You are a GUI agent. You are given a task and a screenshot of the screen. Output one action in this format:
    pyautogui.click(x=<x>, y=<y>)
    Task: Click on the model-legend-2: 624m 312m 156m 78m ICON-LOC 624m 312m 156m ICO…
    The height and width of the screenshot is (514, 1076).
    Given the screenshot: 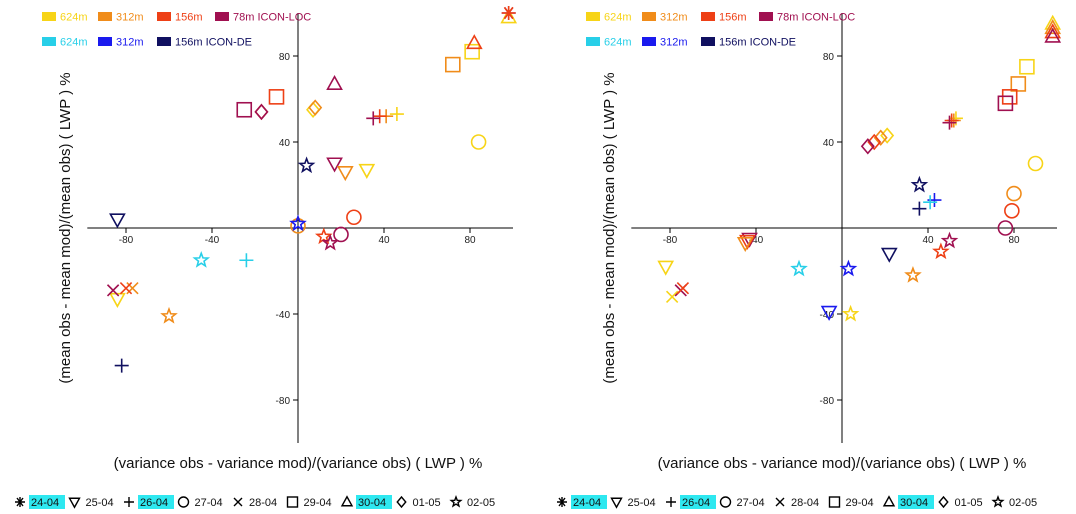 What is the action you would take?
    pyautogui.click(x=720, y=30)
    